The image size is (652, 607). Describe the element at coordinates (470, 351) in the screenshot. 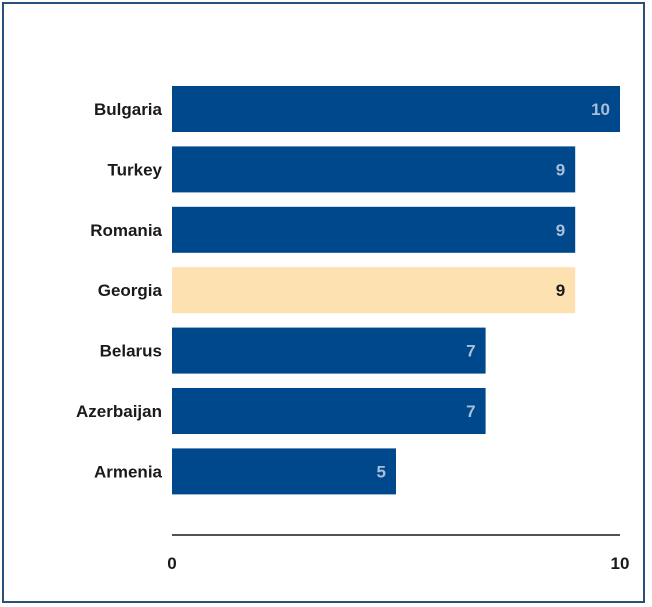

I see `value-label-belarus: 7` at that location.